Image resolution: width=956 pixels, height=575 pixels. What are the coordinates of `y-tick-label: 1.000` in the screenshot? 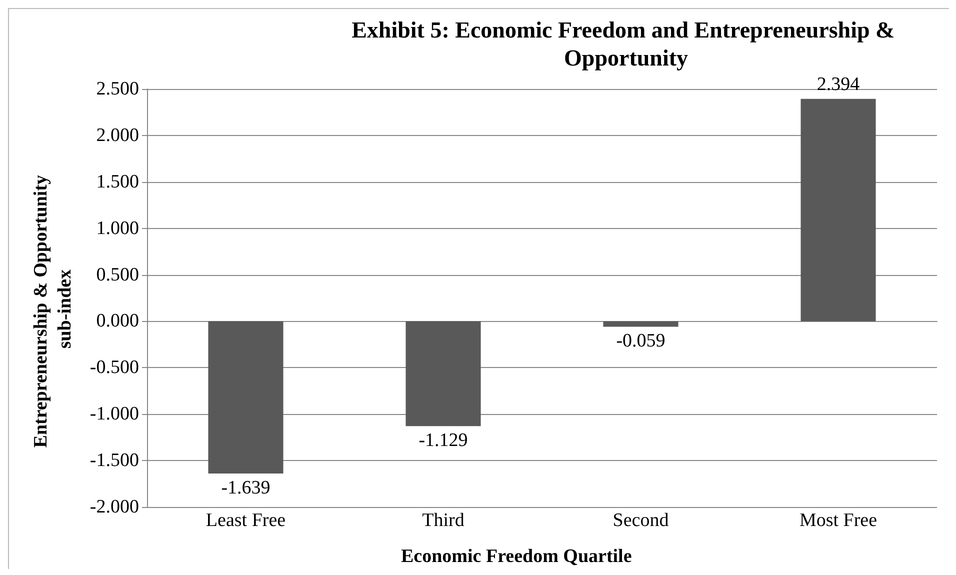 It's located at (117, 228).